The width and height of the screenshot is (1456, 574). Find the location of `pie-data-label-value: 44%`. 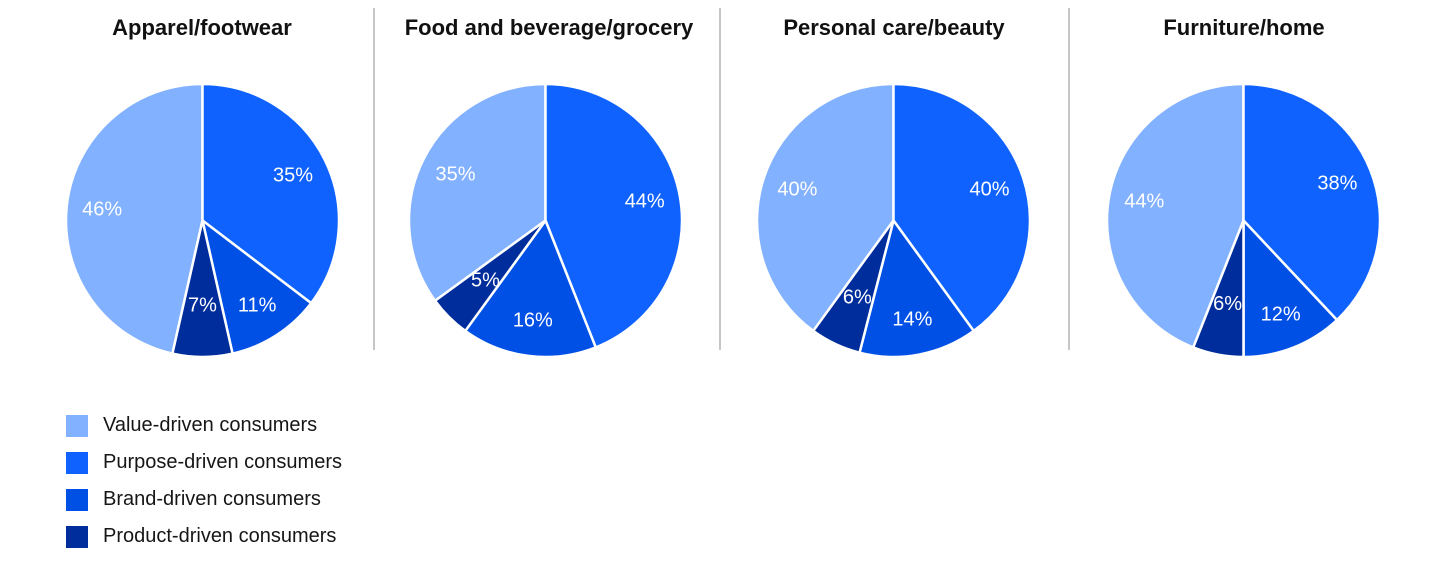

pie-data-label-value: 44% is located at coordinates (1144, 202).